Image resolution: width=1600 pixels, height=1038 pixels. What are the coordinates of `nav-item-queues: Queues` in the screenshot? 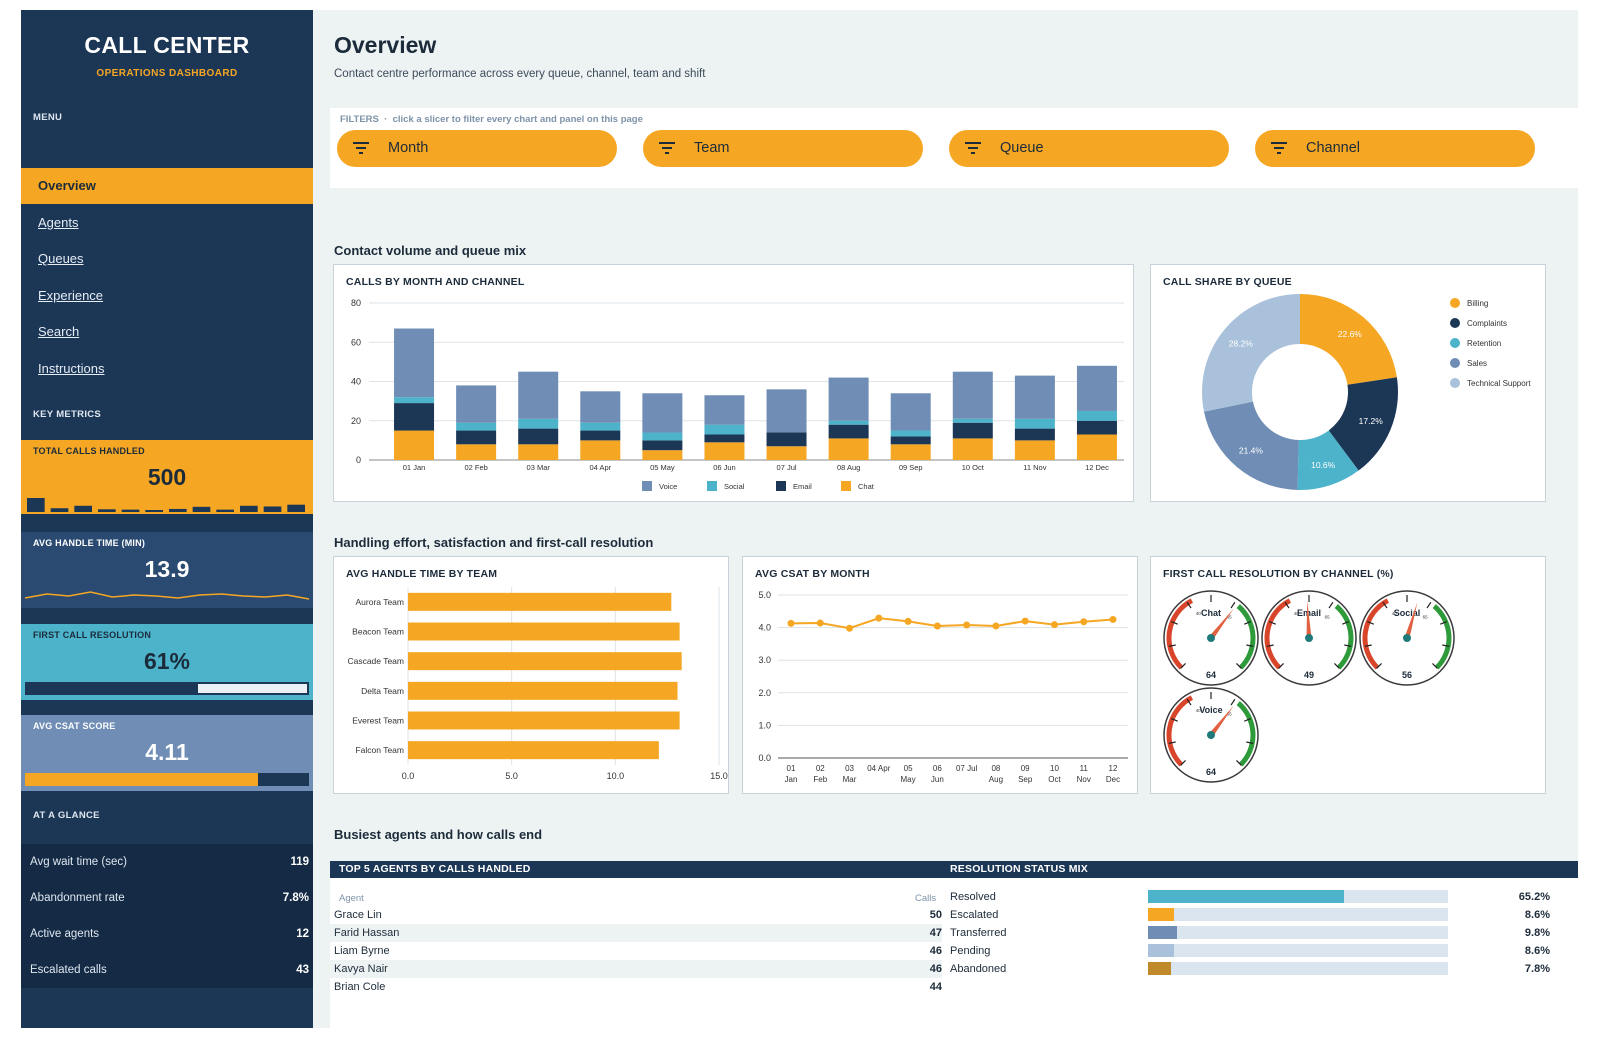 It's located at (61, 258).